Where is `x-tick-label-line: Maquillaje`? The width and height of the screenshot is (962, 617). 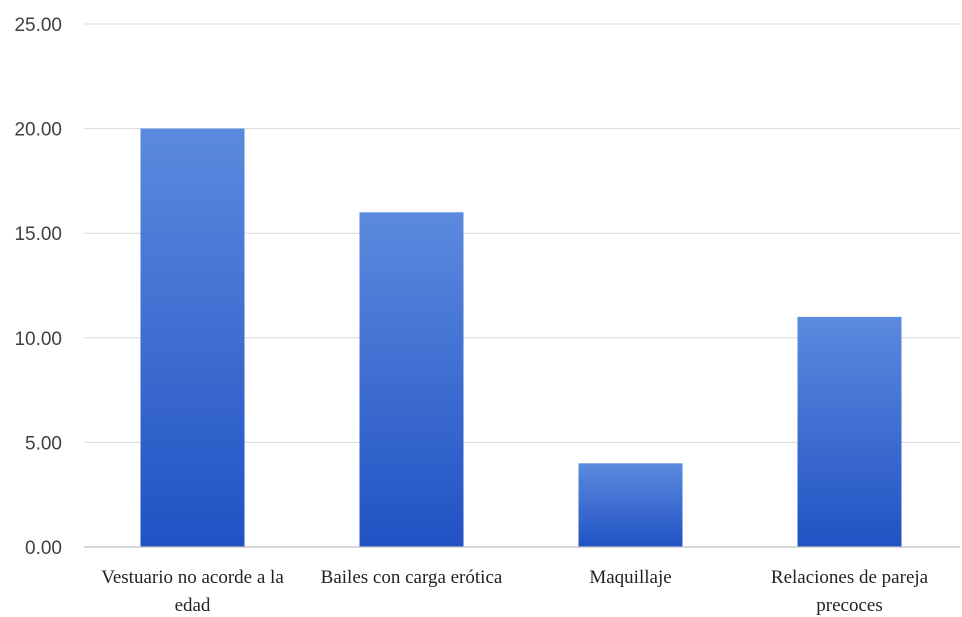
x-tick-label-line: Maquillaje is located at coordinates (630, 577).